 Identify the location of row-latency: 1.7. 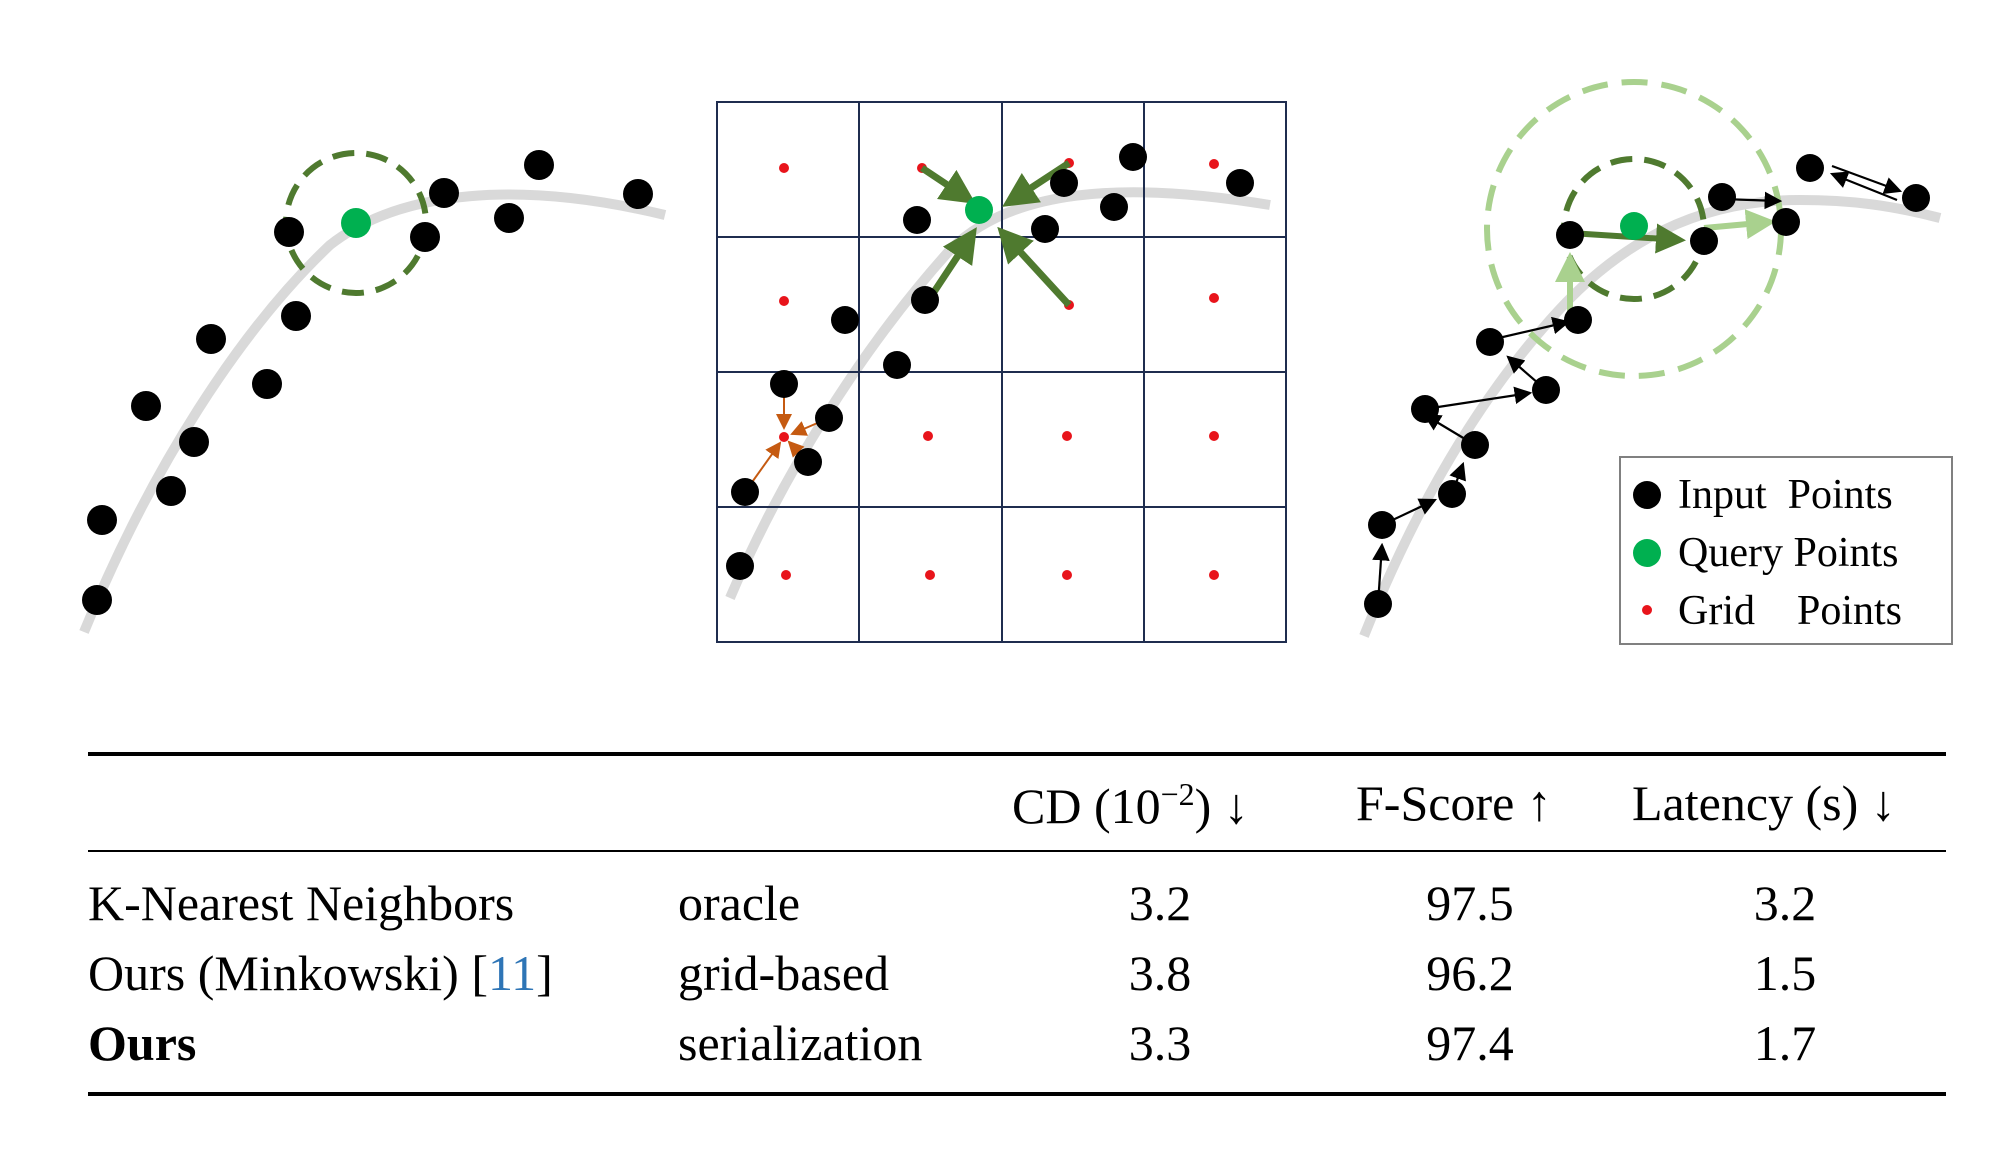
(1785, 1043).